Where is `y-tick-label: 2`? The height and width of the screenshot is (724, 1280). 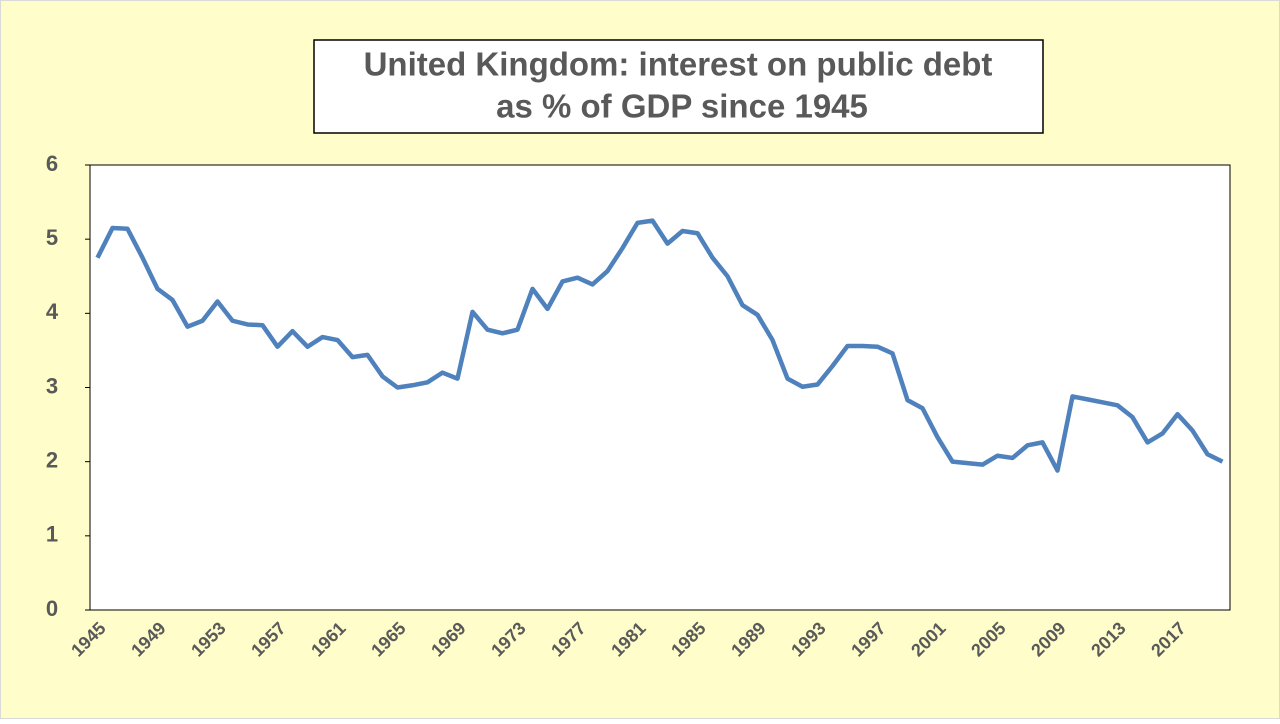 y-tick-label: 2 is located at coordinates (52, 459).